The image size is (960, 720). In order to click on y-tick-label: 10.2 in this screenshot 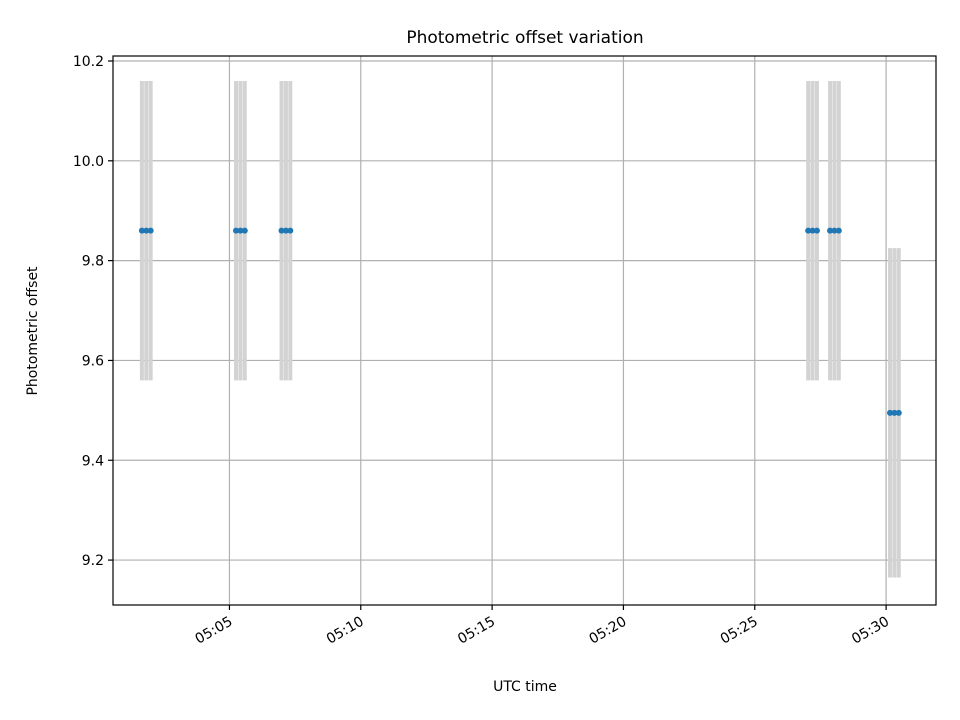, I will do `click(88, 62)`.